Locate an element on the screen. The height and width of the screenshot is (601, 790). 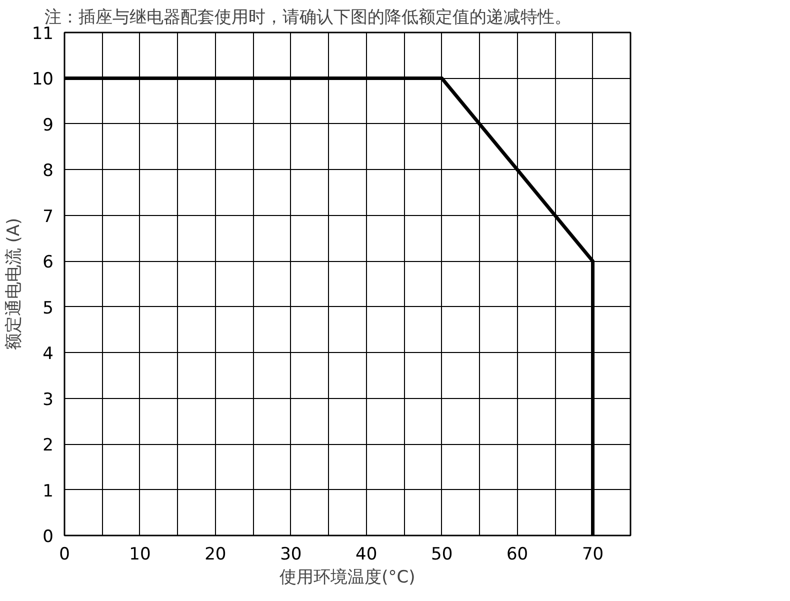
y-tick-label: 2 is located at coordinates (48, 446).